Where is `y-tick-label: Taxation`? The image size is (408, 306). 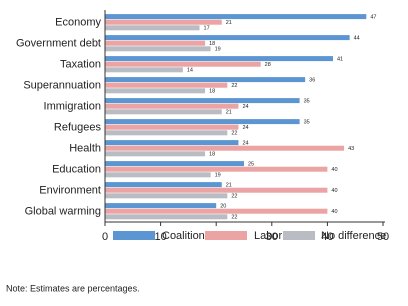 y-tick-label: Taxation is located at coordinates (80, 64).